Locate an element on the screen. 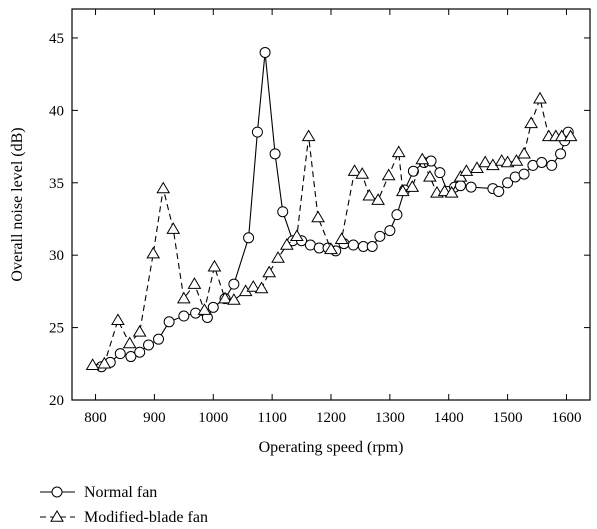  y-tick-label: 40 is located at coordinates (56, 111).